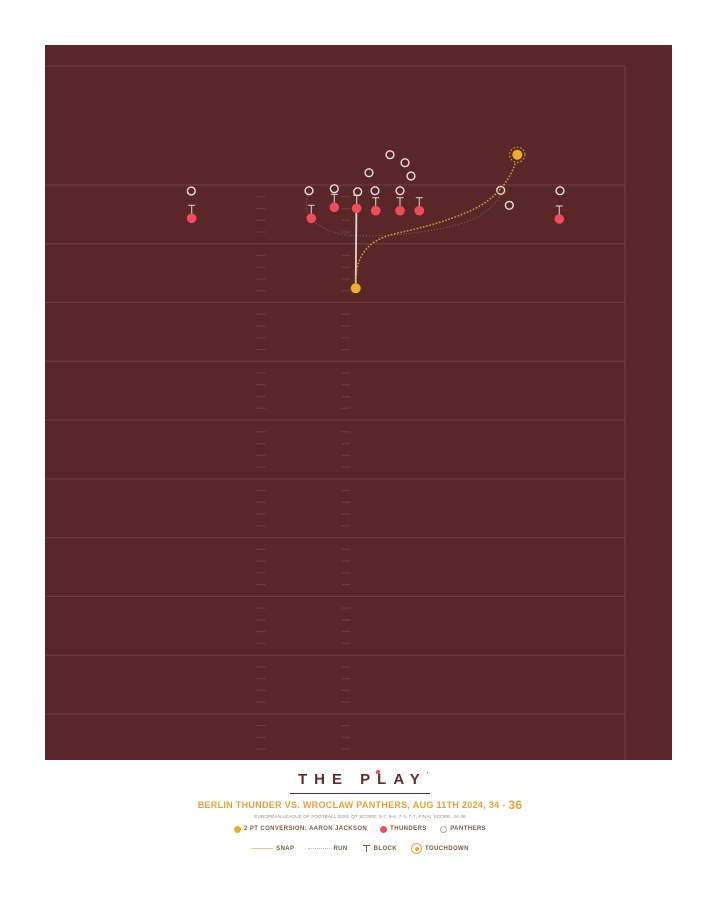 This screenshot has width=720, height=900. I want to click on legend-label: RUN, so click(340, 848).